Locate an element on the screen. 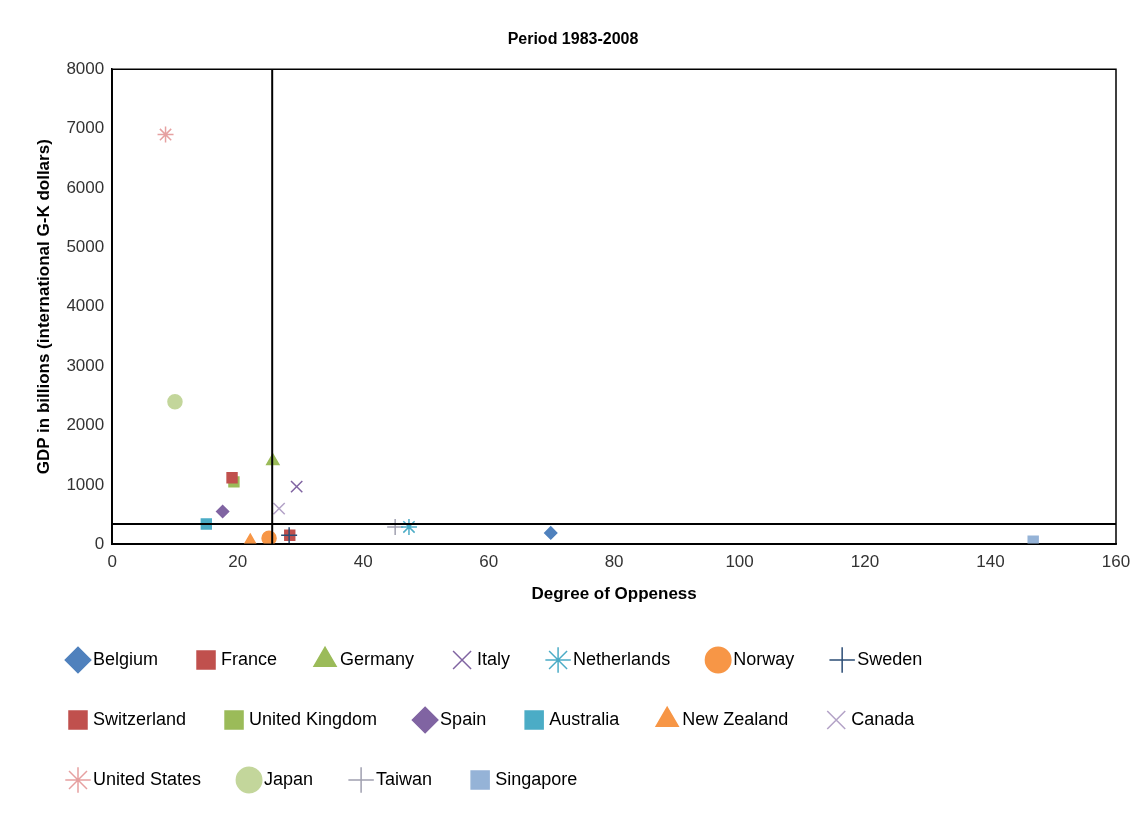  legend-label: United Kingdom is located at coordinates (313, 718).